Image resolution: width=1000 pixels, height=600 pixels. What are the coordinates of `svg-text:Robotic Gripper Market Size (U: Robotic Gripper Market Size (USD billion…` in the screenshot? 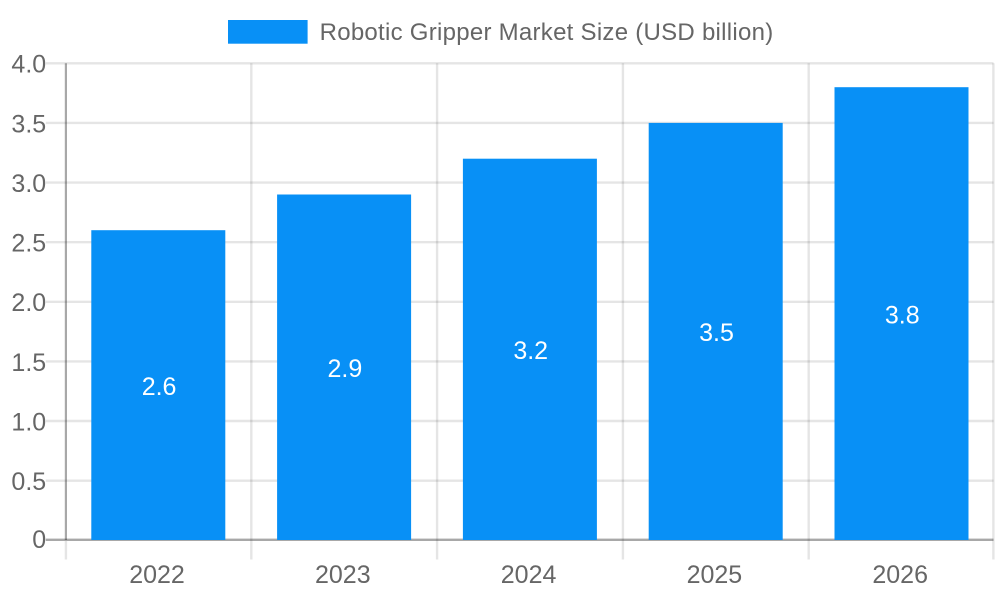 It's located at (547, 32).